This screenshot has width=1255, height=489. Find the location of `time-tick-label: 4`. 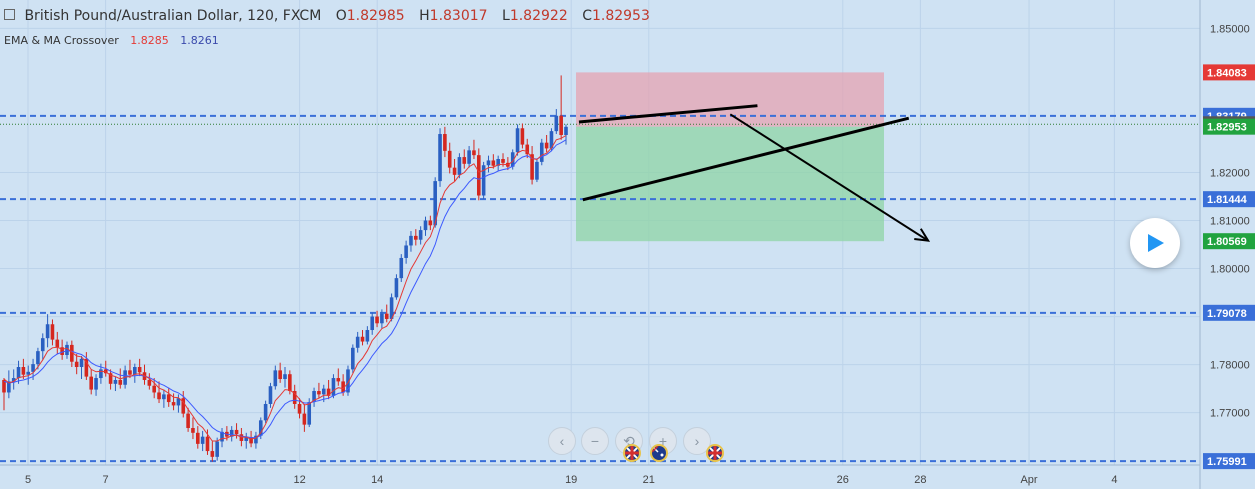

time-tick-label: 4 is located at coordinates (1114, 480).